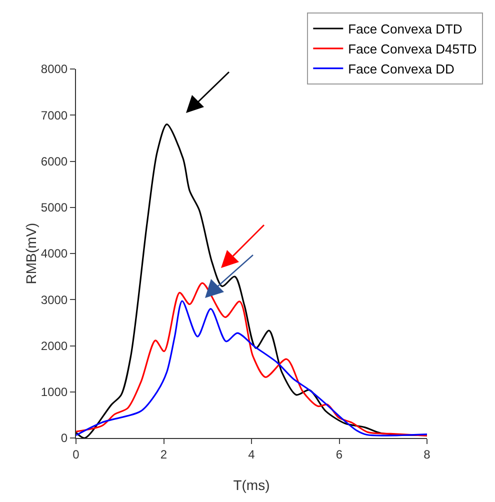 This screenshot has height=502, width=495. Describe the element at coordinates (54, 253) in the screenshot. I see `y-tick-label: 4000` at that location.